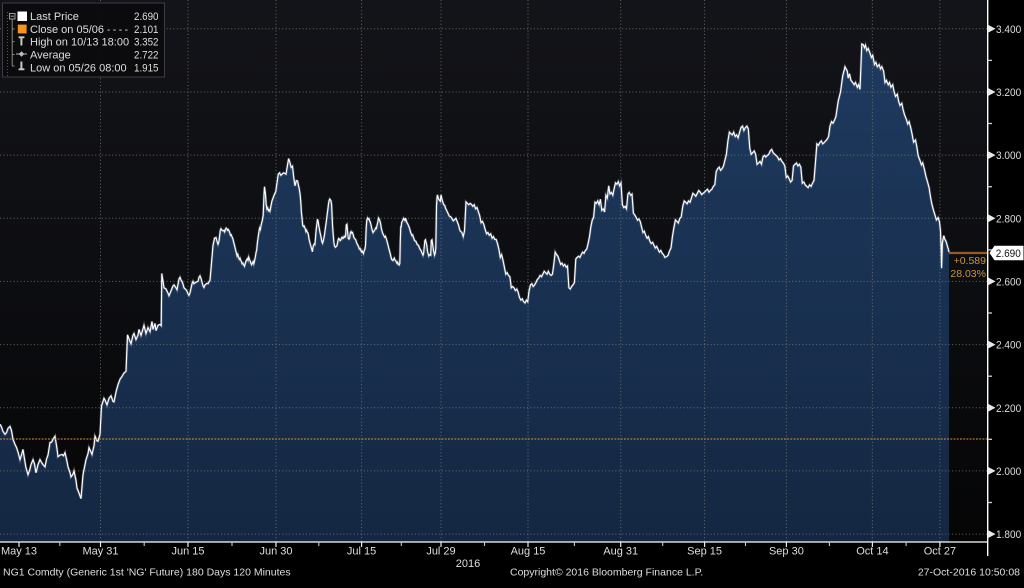 This screenshot has height=588, width=1024. What do you see at coordinates (79, 43) in the screenshot?
I see `svg-text: High on 10/13 18:00` at bounding box center [79, 43].